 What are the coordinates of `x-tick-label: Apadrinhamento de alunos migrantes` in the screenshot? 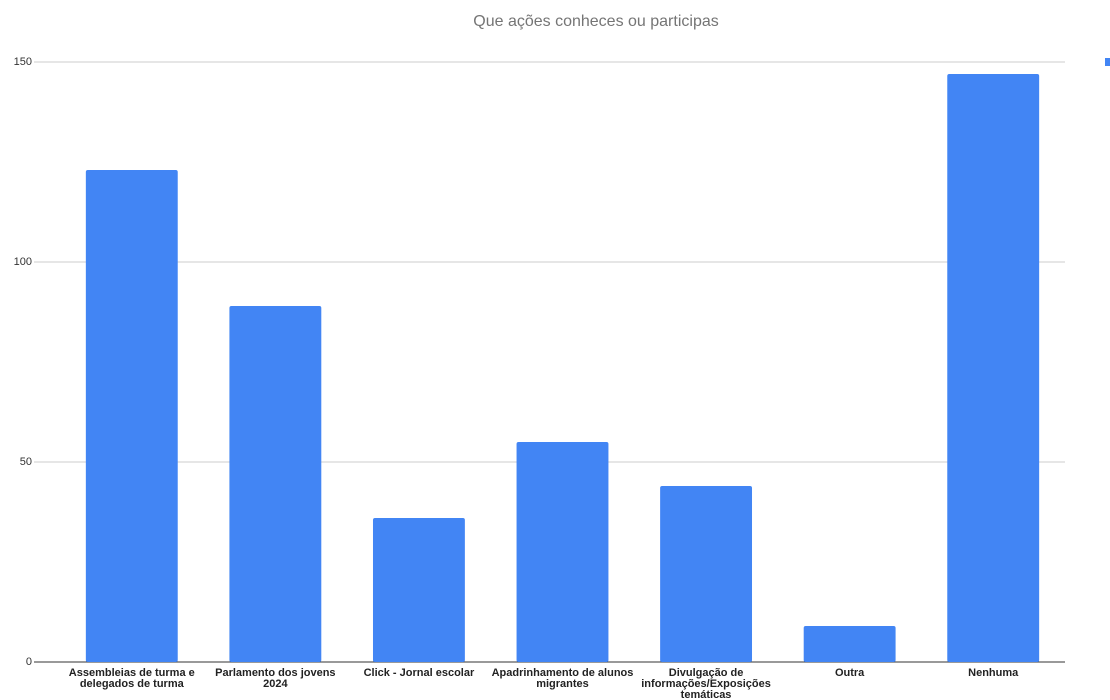 It's located at (562, 678).